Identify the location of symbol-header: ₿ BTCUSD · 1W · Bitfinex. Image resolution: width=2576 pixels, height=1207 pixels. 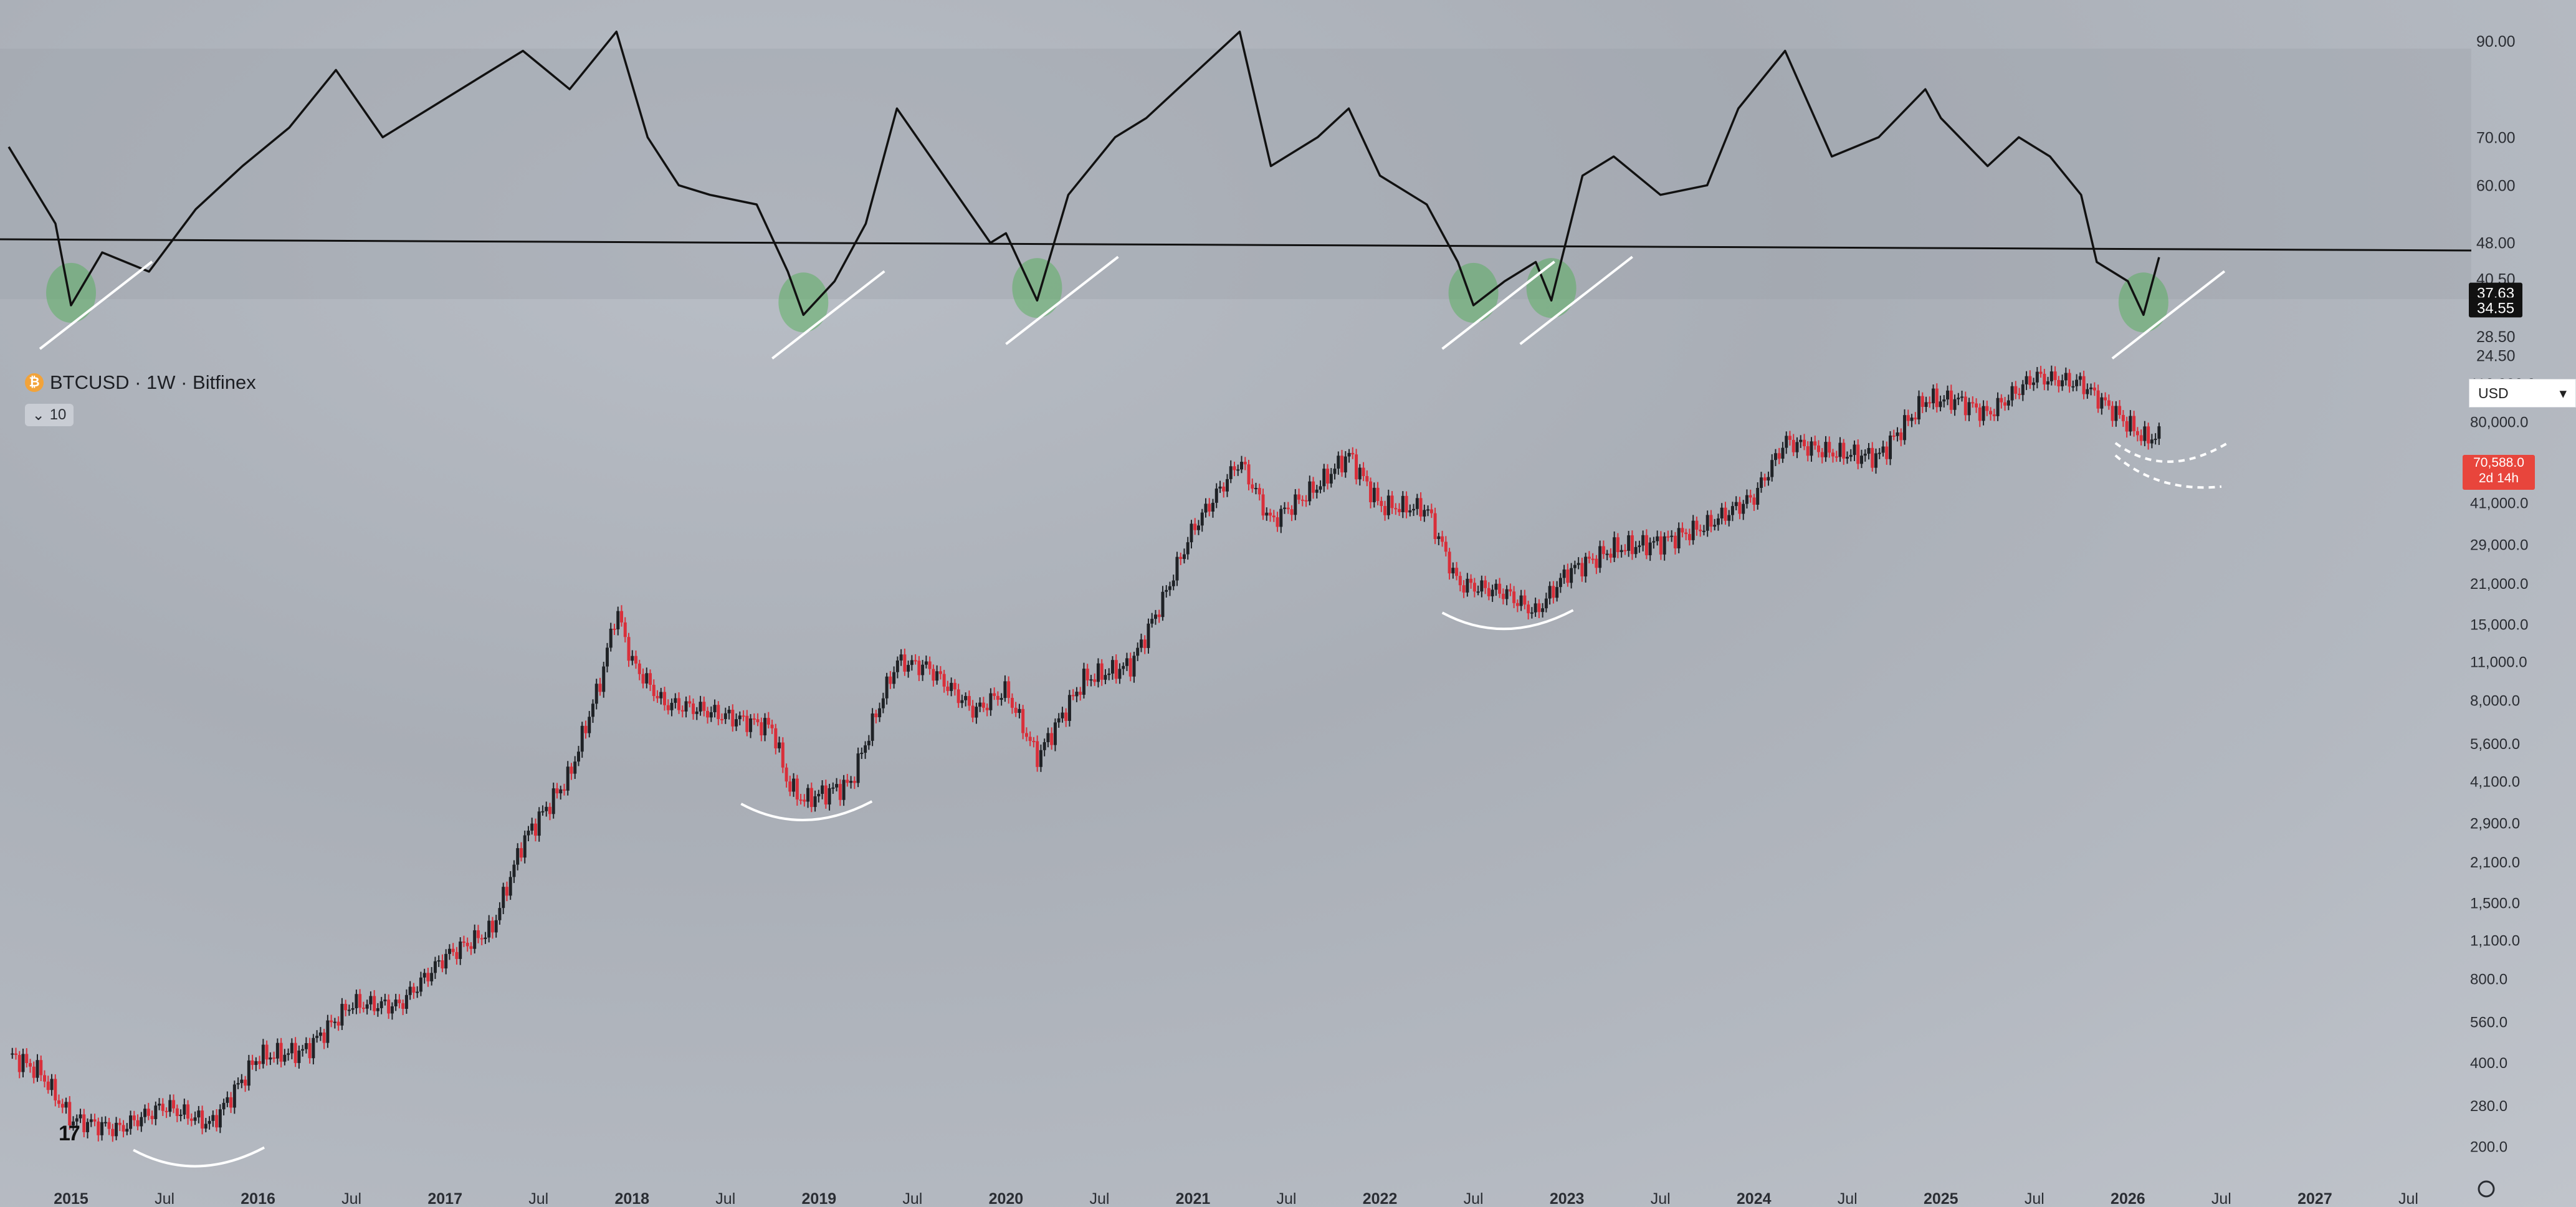
(141, 382).